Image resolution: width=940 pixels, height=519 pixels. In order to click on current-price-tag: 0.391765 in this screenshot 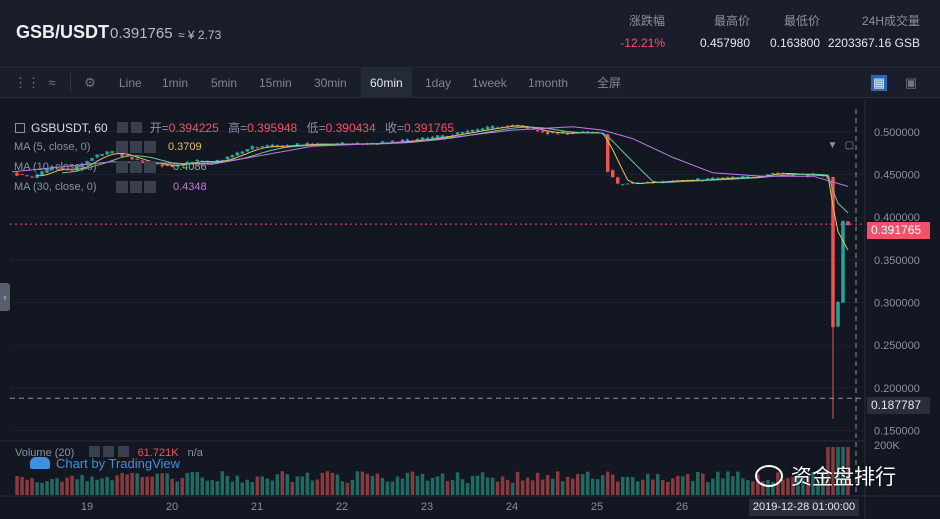, I will do `click(898, 230)`.